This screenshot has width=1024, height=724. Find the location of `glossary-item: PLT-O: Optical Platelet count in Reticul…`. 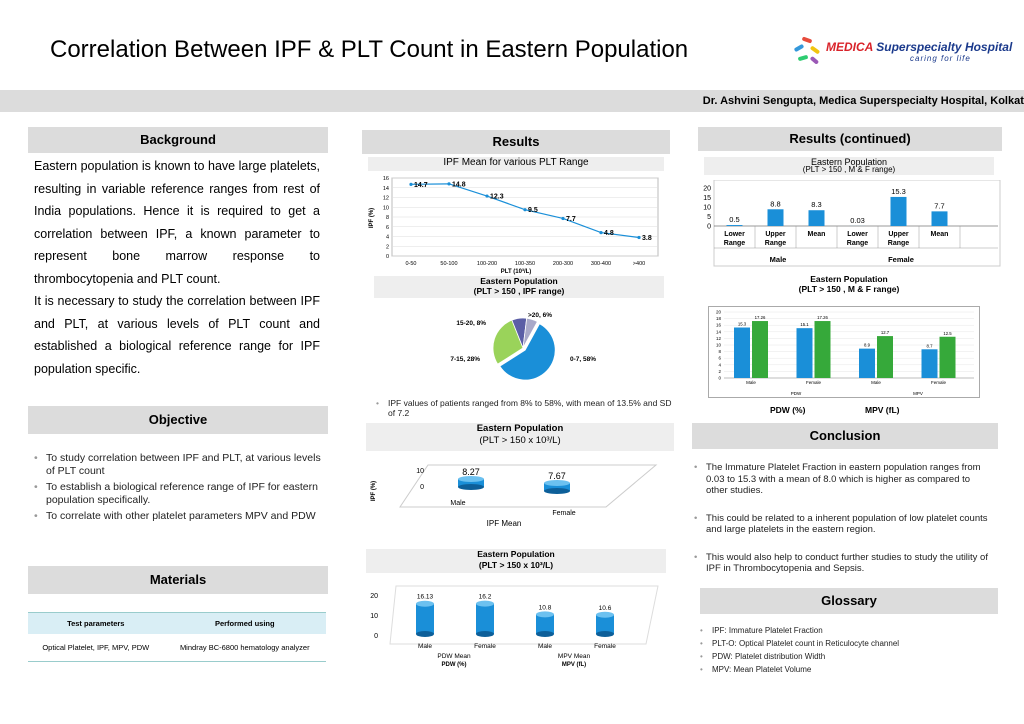

glossary-item: PLT-O: Optical Platelet count in Reticul… is located at coordinates (848, 643).